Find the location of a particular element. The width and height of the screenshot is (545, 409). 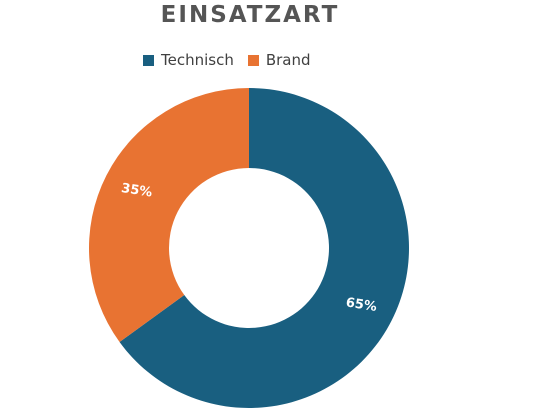

legend-item-technisch: Technisch is located at coordinates (188, 60).